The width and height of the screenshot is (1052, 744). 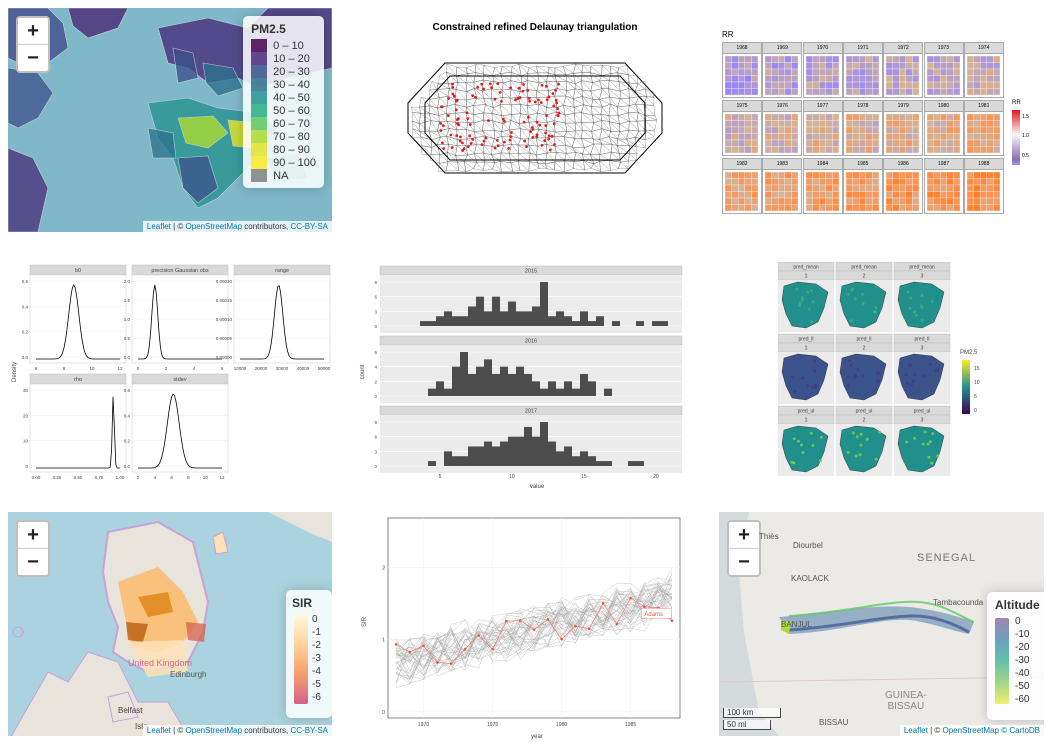 I want to click on facet-row-label: pred_ll, so click(x=863, y=340).